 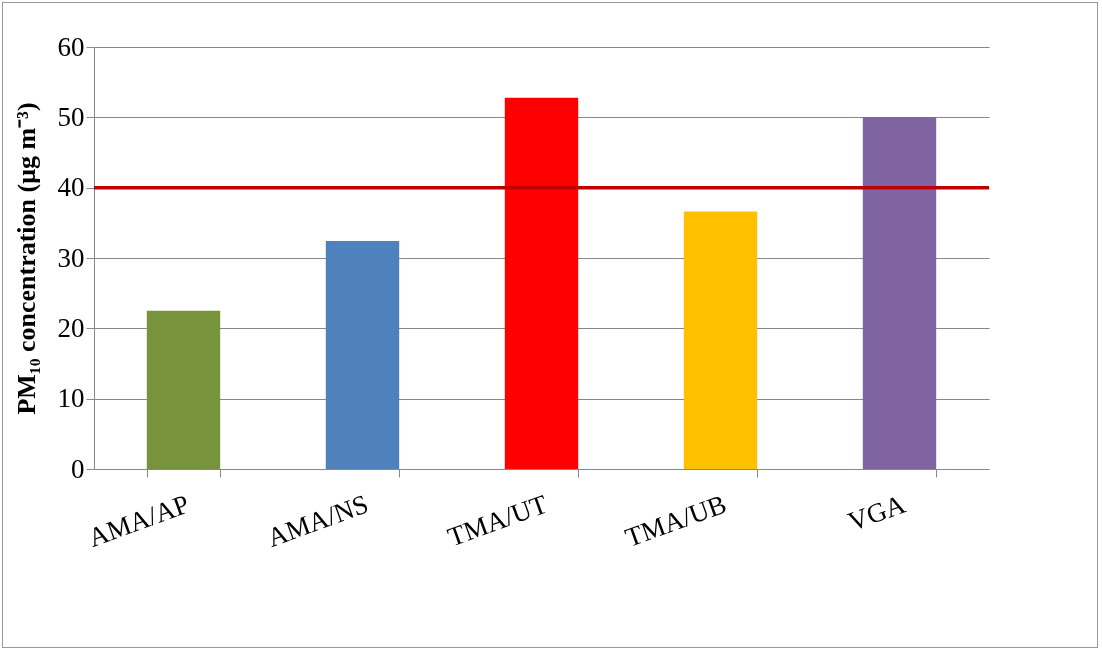 What do you see at coordinates (26, 258) in the screenshot?
I see `y-axis-title: PM₁₀ concentration (μg m⁻³)` at bounding box center [26, 258].